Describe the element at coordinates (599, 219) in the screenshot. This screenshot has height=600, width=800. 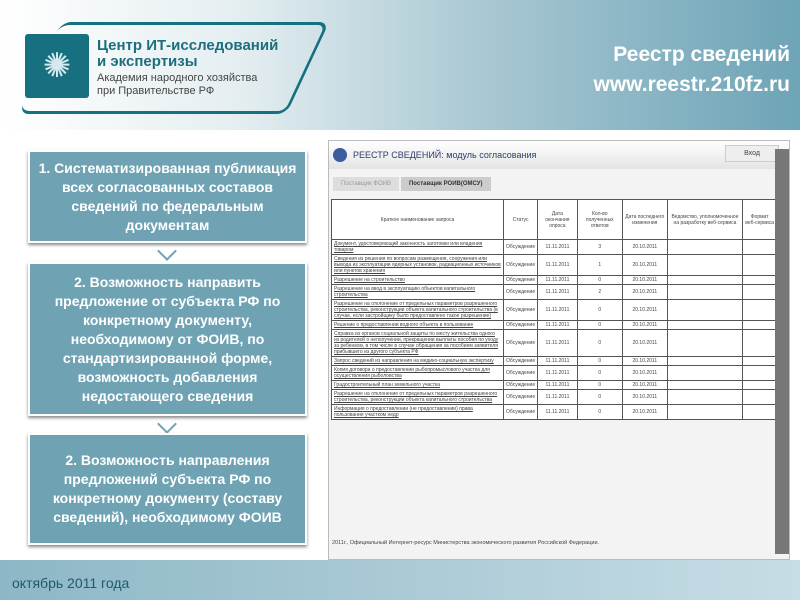
I see `column-header: Кол-во полученных ответов` at that location.